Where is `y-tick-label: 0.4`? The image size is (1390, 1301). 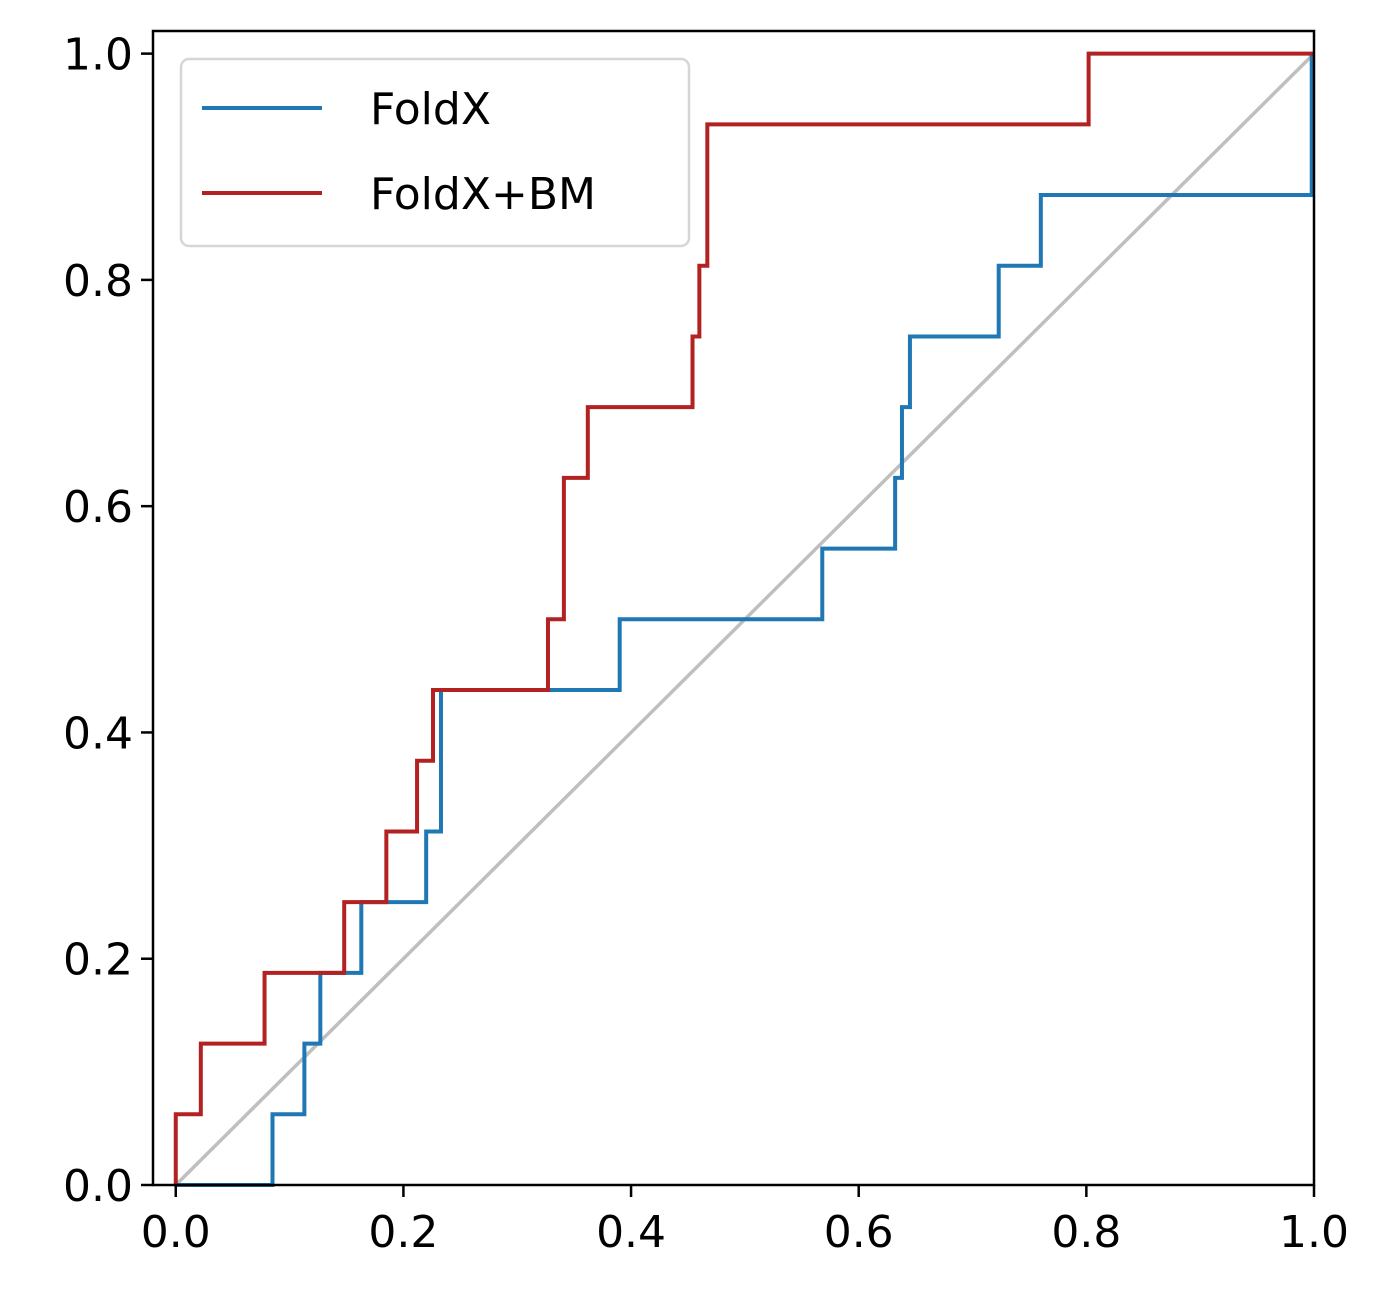
y-tick-label: 0.4 is located at coordinates (98, 733).